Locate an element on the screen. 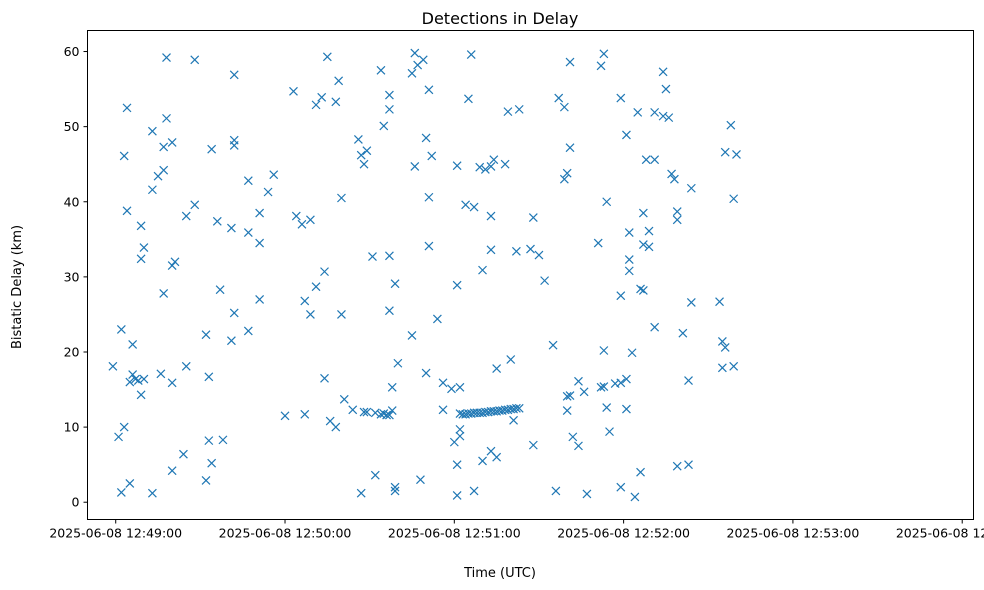  x-axis-label: Time (UTC) is located at coordinates (499, 573).